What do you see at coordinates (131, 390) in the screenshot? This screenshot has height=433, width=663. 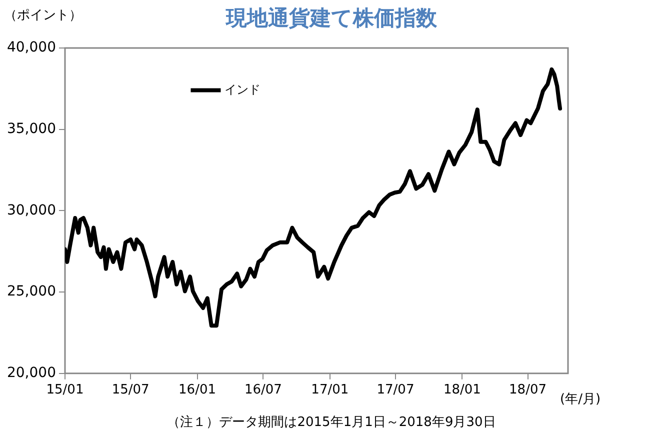 I see `x-tick-label: 15/07` at bounding box center [131, 390].